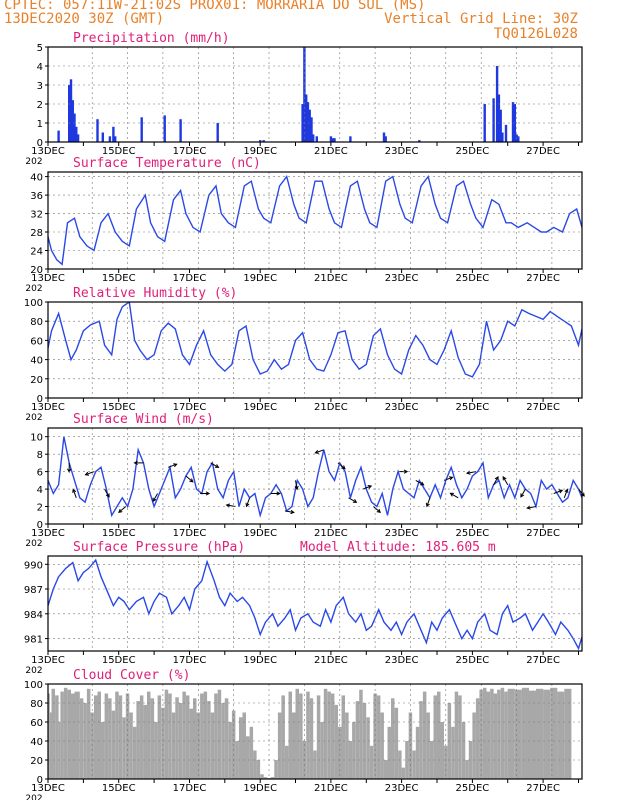  Describe the element at coordinates (36, 196) in the screenshot. I see `y-tick-label: 36` at that location.